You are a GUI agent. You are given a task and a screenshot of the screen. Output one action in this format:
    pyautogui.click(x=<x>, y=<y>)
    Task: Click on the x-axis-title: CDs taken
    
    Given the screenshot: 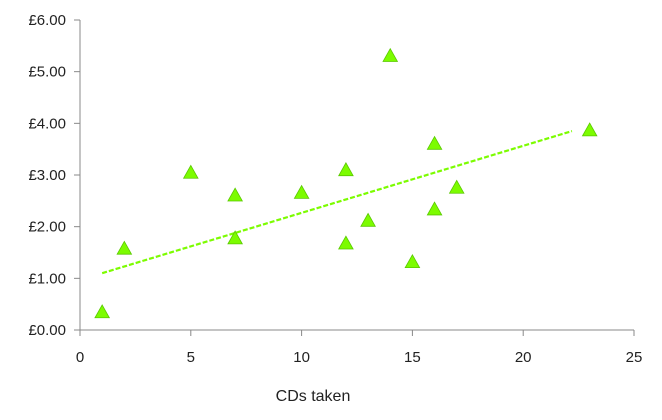 What is the action you would take?
    pyautogui.click(x=313, y=396)
    